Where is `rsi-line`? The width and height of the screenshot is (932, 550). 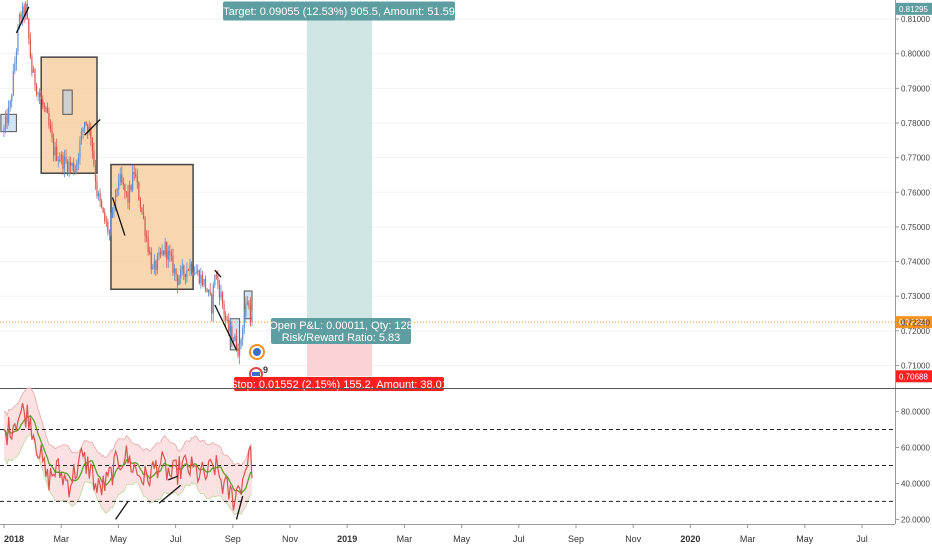 rsi-line is located at coordinates (128, 457).